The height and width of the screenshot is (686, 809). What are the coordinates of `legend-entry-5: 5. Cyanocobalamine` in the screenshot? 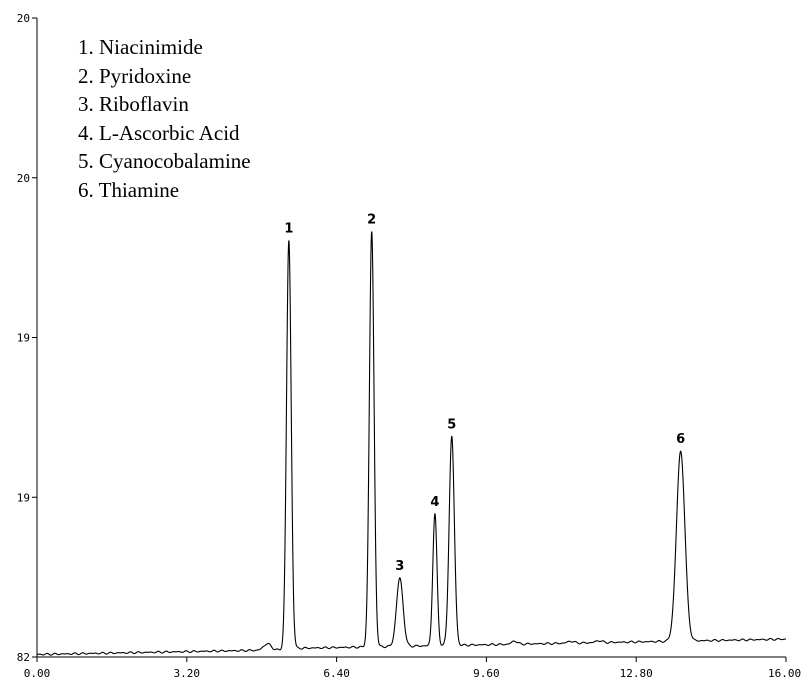 It's located at (164, 161).